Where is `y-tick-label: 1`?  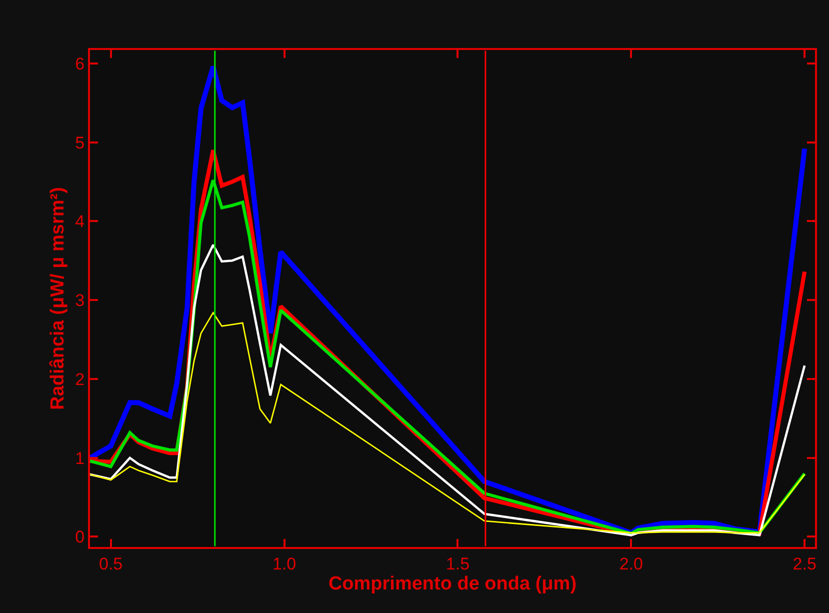 y-tick-label: 1 is located at coordinates (80, 458).